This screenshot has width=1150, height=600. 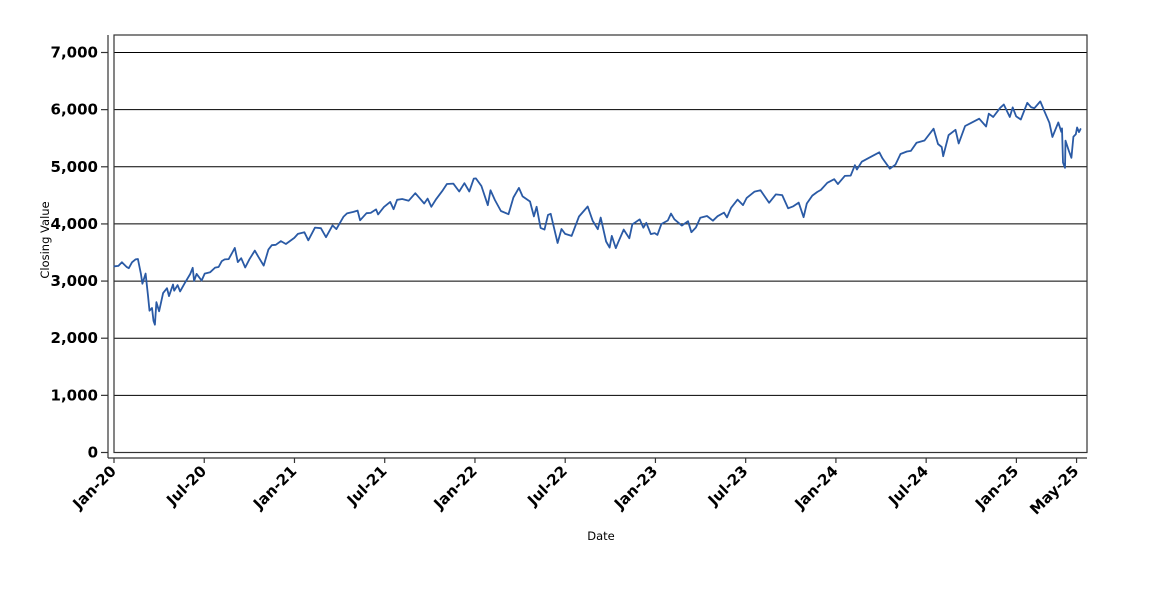 What do you see at coordinates (93, 453) in the screenshot?
I see `y-tick-label: 0` at bounding box center [93, 453].